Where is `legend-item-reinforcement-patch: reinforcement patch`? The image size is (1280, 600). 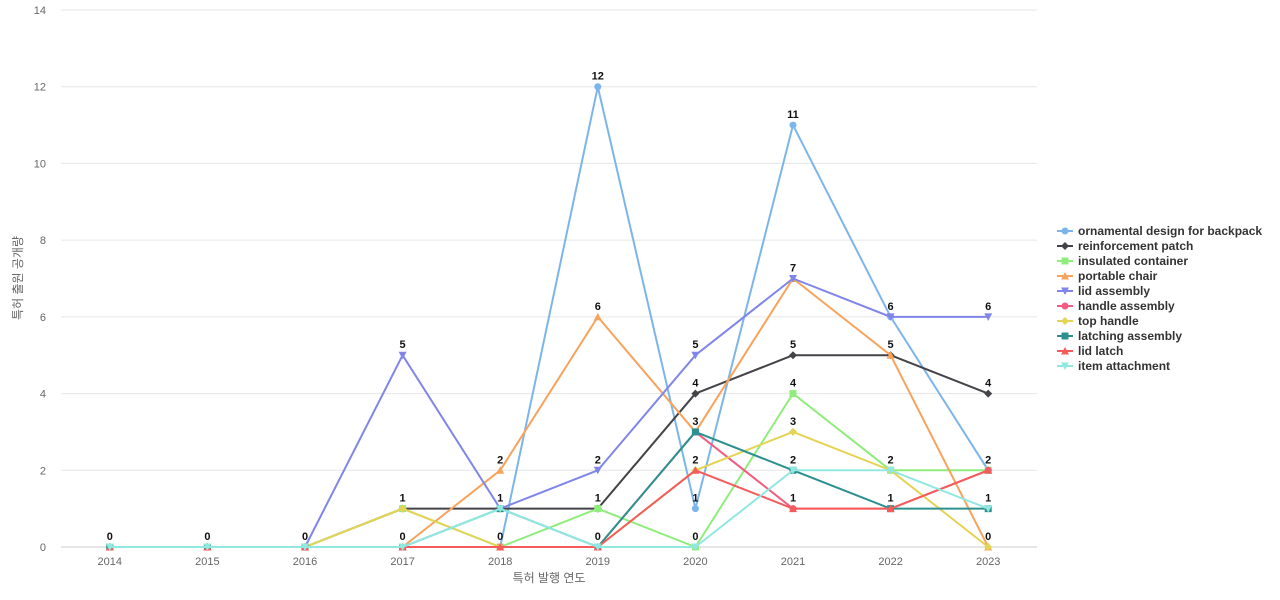
legend-item-reinforcement-patch: reinforcement patch is located at coordinates (1125, 246).